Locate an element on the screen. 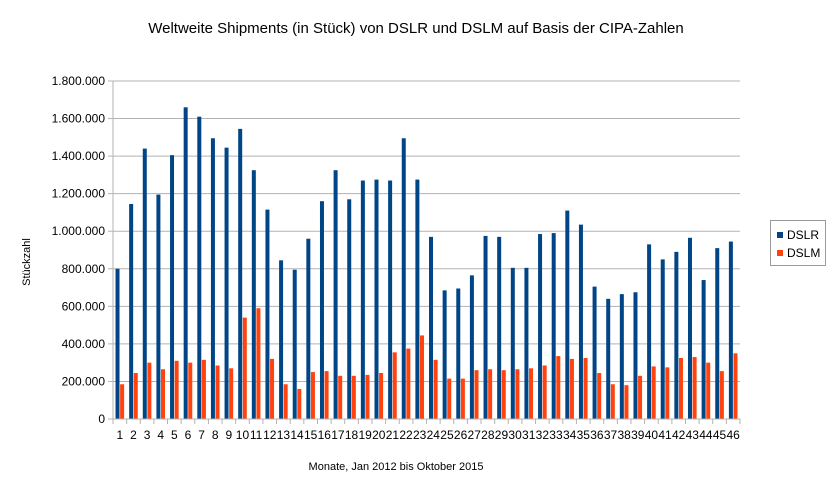  x-tick-label: 4 is located at coordinates (160, 435).